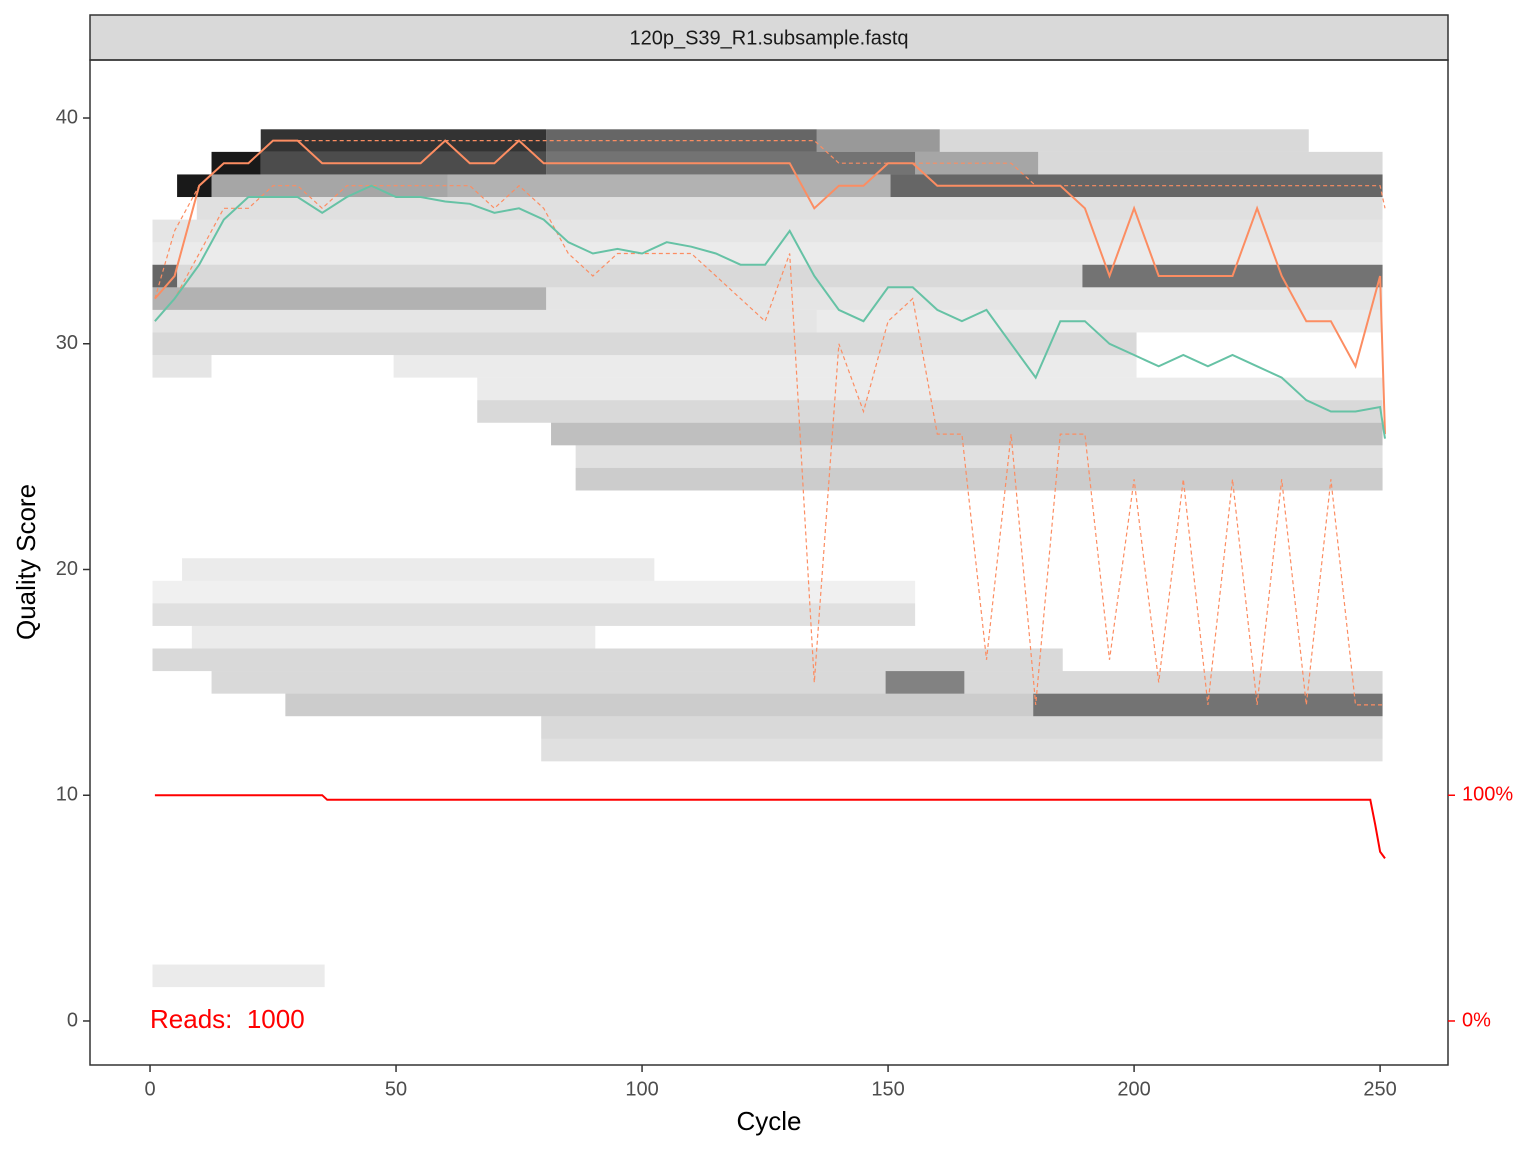  Describe the element at coordinates (67, 117) in the screenshot. I see `y-tick-label: 40` at that location.